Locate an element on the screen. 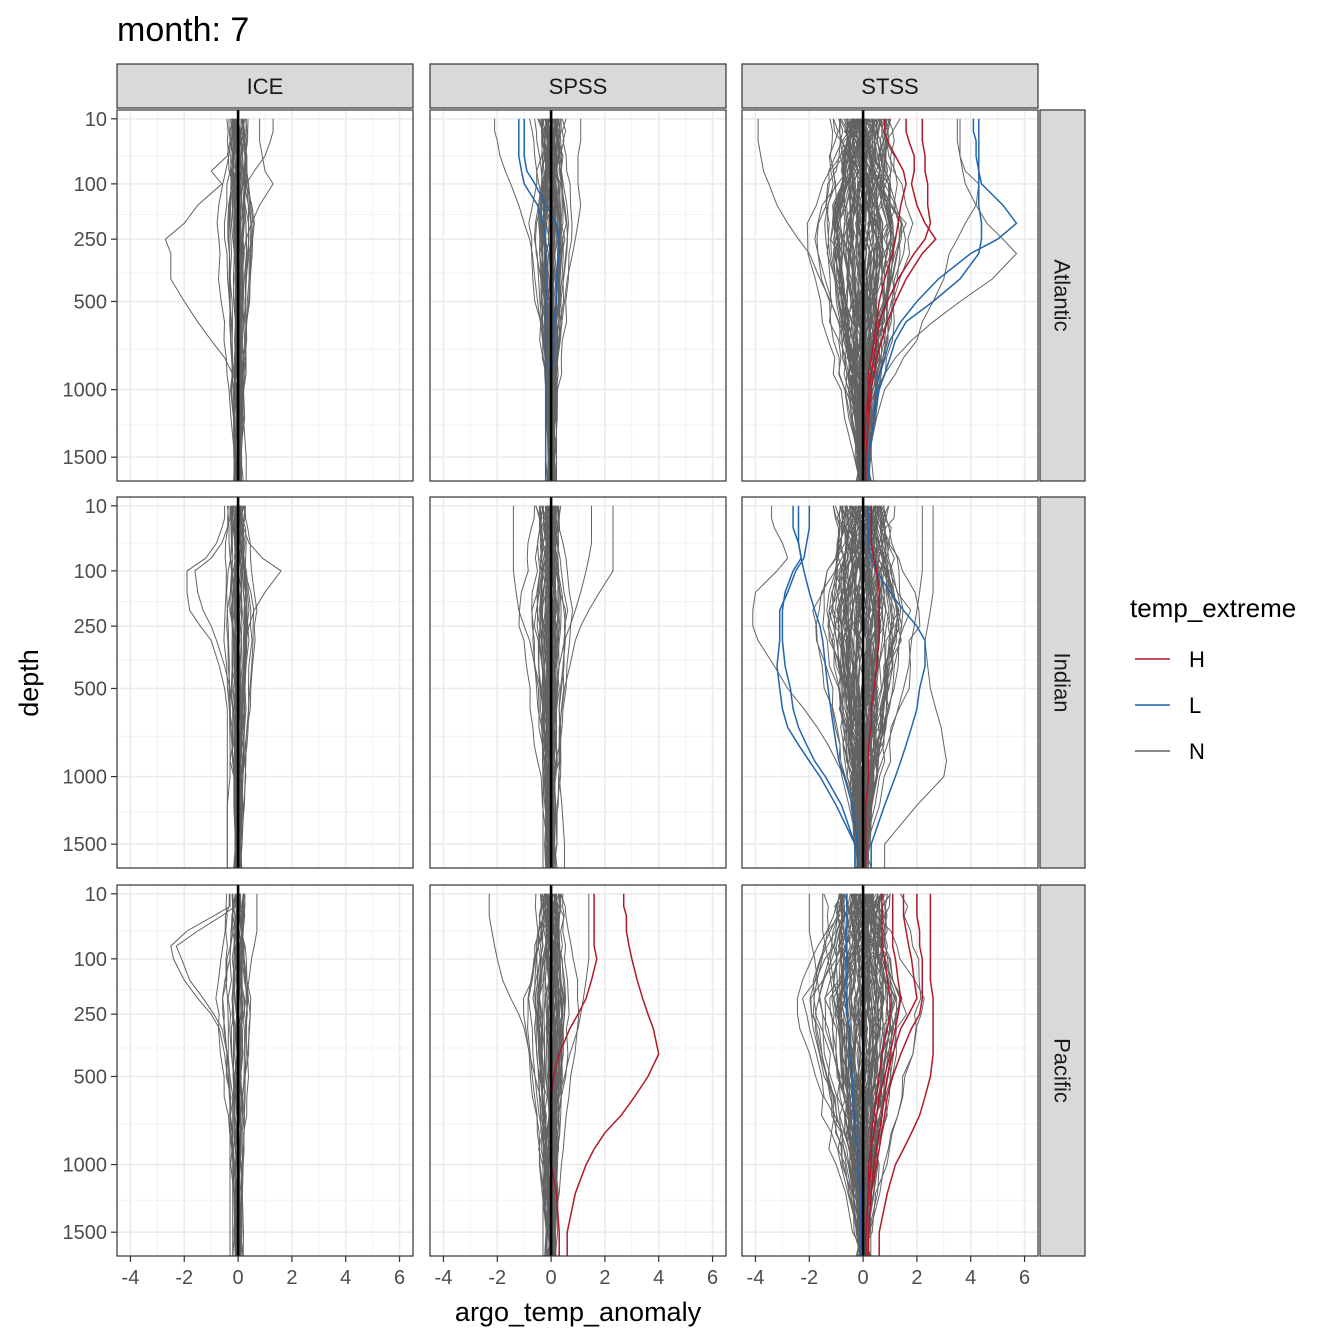 Image resolution: width=1344 pixels, height=1344 pixels. y-axis-title: depth is located at coordinates (29, 683).